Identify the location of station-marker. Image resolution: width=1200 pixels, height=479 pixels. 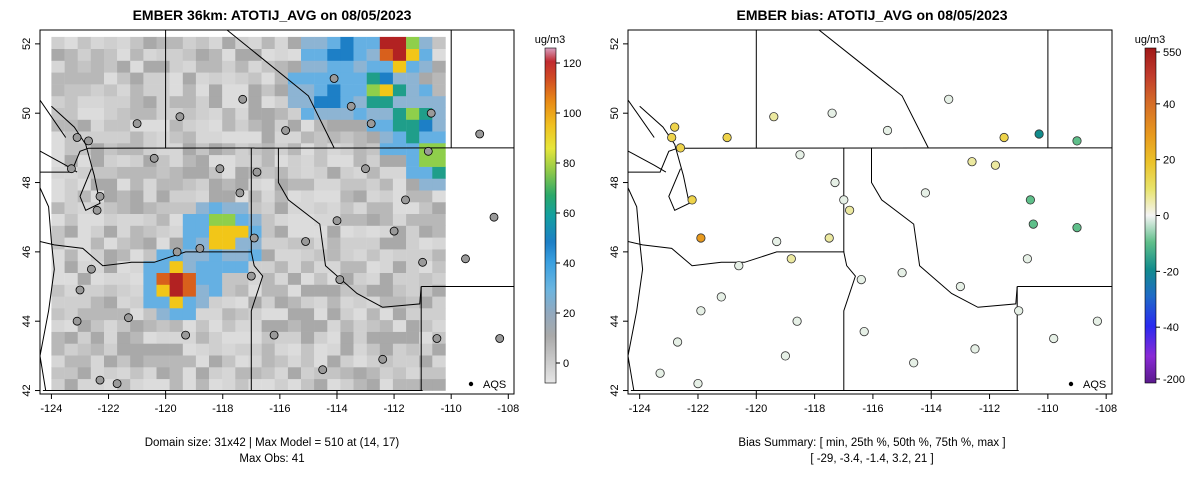
(71, 169).